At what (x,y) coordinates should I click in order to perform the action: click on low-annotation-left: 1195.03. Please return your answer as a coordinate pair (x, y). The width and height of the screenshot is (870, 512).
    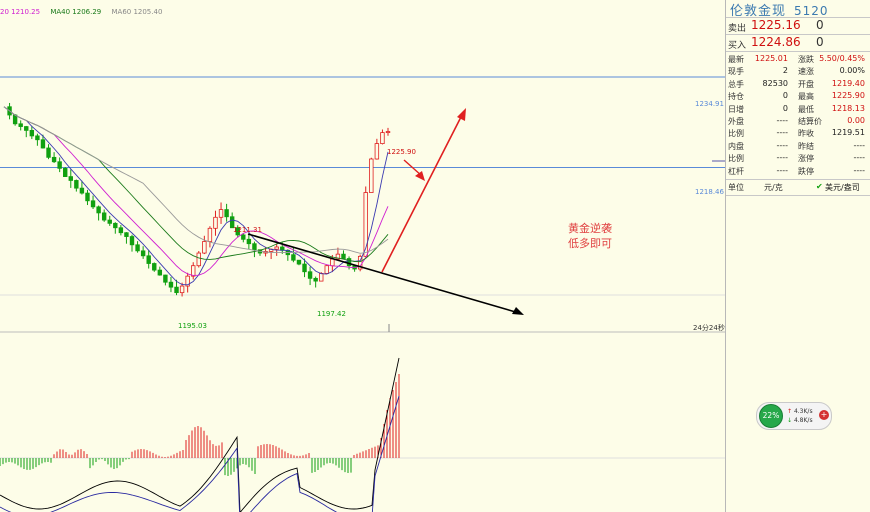
    Looking at the image, I should click on (192, 326).